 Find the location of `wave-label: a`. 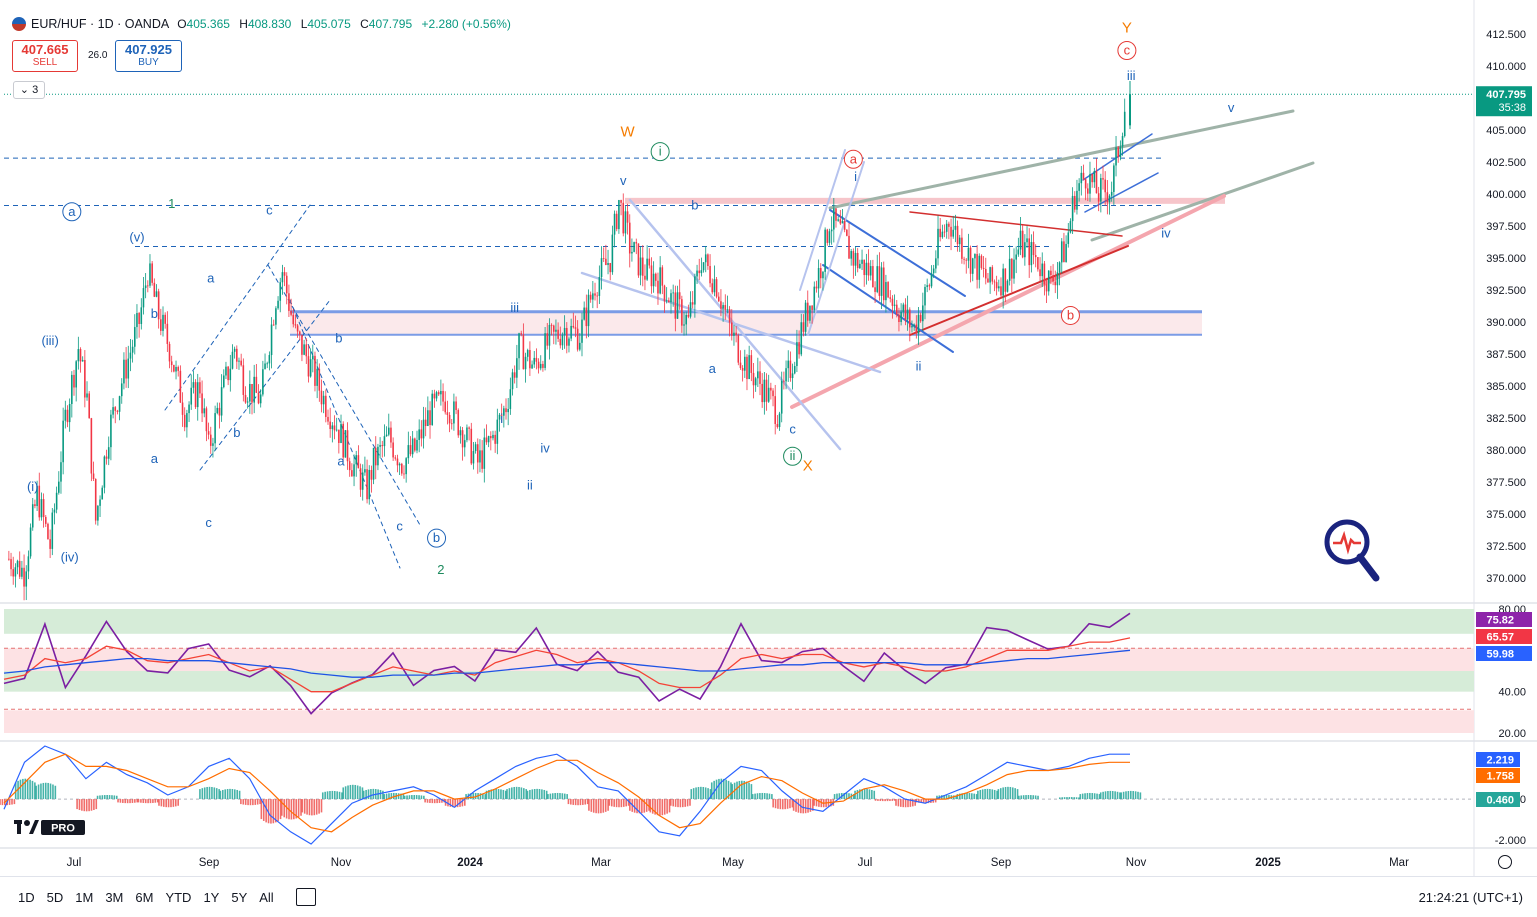

wave-label: a is located at coordinates (713, 368).